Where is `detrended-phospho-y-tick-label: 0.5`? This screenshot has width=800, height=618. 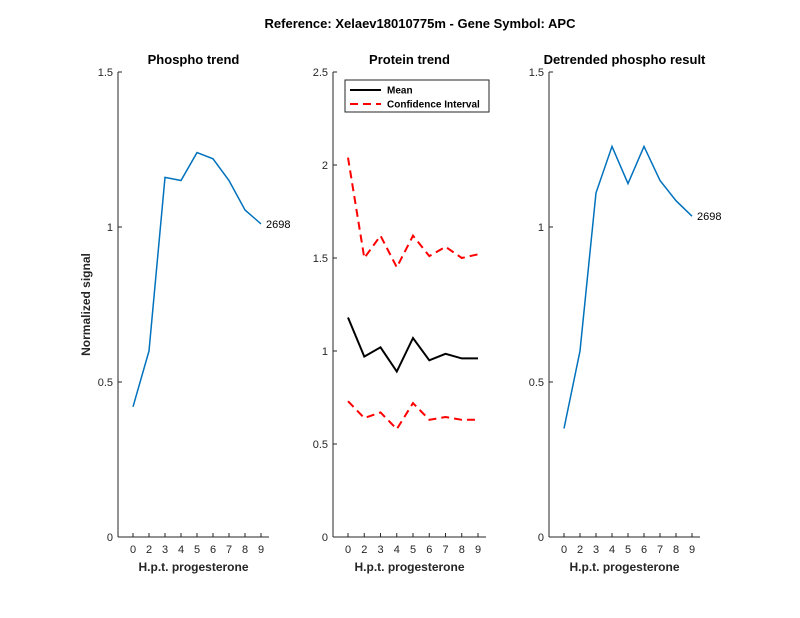 detrended-phospho-y-tick-label: 0.5 is located at coordinates (536, 383).